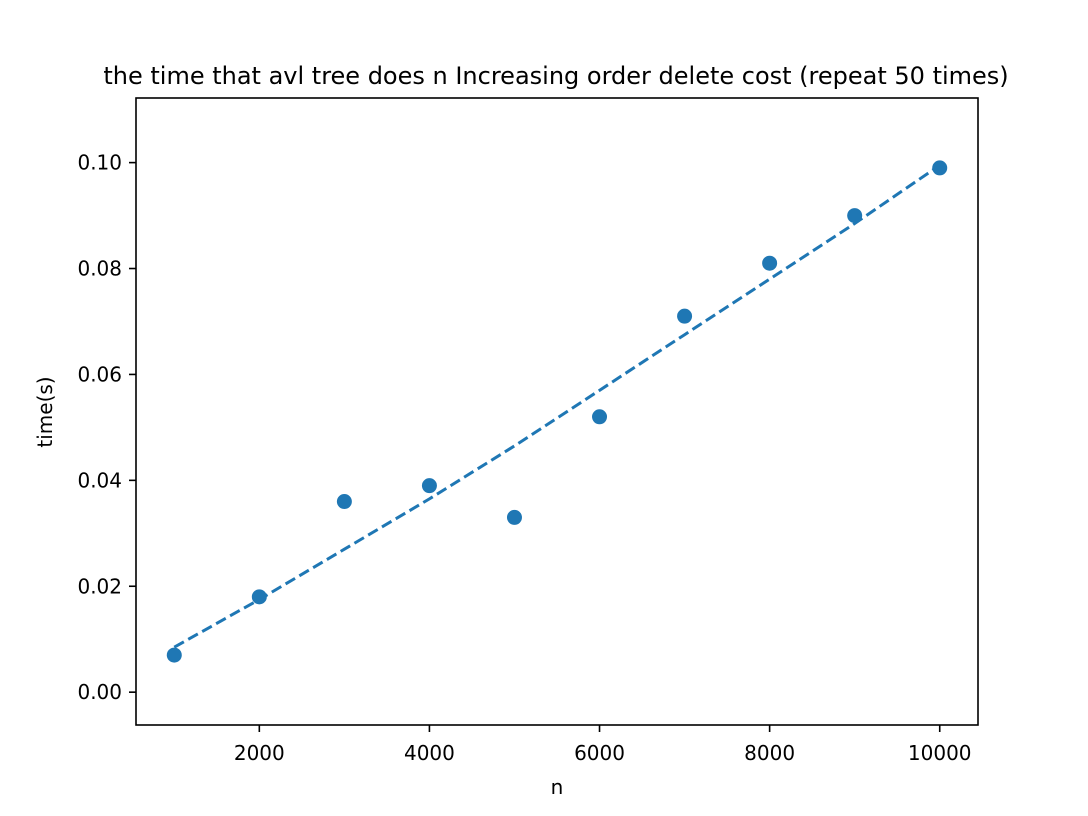 This screenshot has width=1088, height=816. Describe the element at coordinates (99, 269) in the screenshot. I see `y-tick-label: 0.08` at that location.